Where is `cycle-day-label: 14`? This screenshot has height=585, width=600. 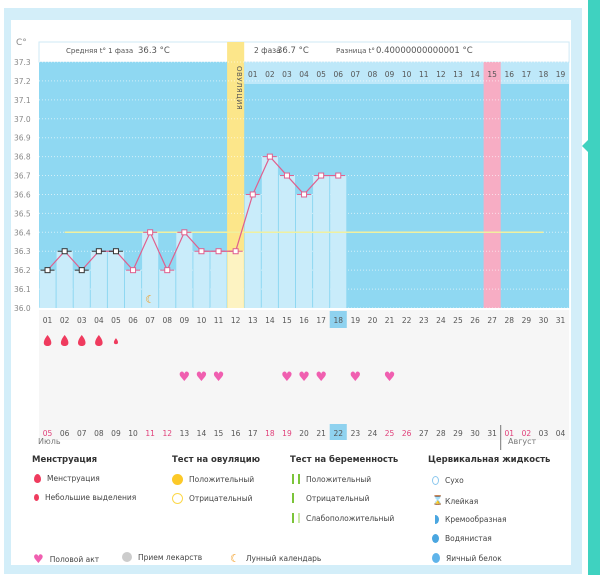 cycle-day-label: 14 is located at coordinates (270, 320).